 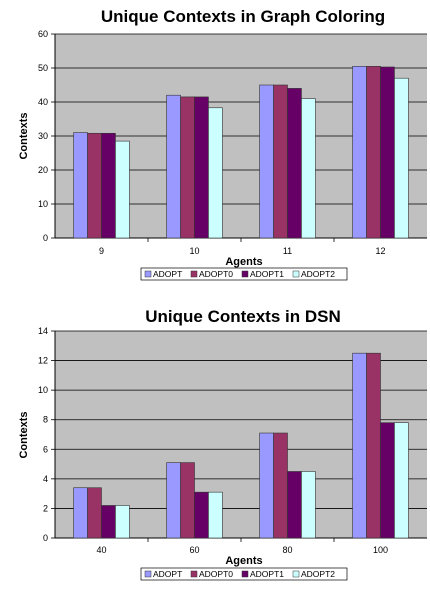 What do you see at coordinates (43, 331) in the screenshot?
I see `y-tick-label: 14` at bounding box center [43, 331].